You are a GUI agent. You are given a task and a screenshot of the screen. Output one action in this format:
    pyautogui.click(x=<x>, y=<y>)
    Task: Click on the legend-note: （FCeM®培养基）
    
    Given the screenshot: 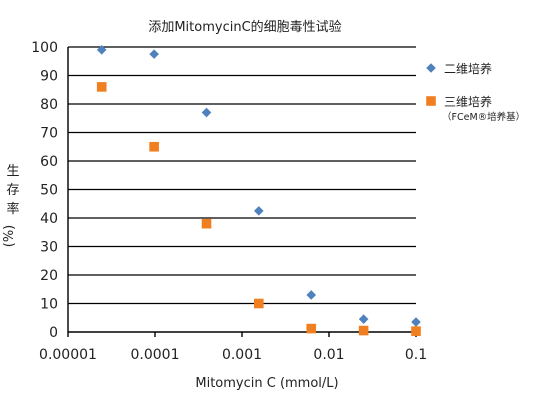 What is the action you would take?
    pyautogui.click(x=483, y=117)
    